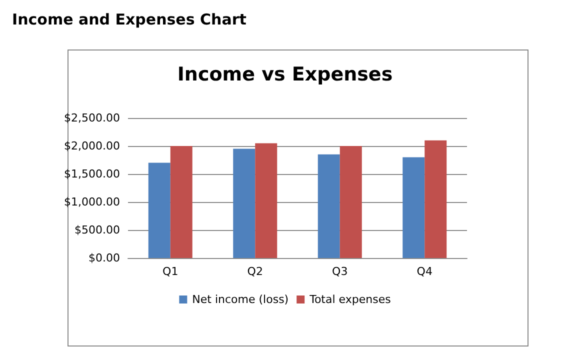 The width and height of the screenshot is (570, 350). Describe the element at coordinates (104, 258) in the screenshot. I see `y-tick-label: $0.00` at that location.